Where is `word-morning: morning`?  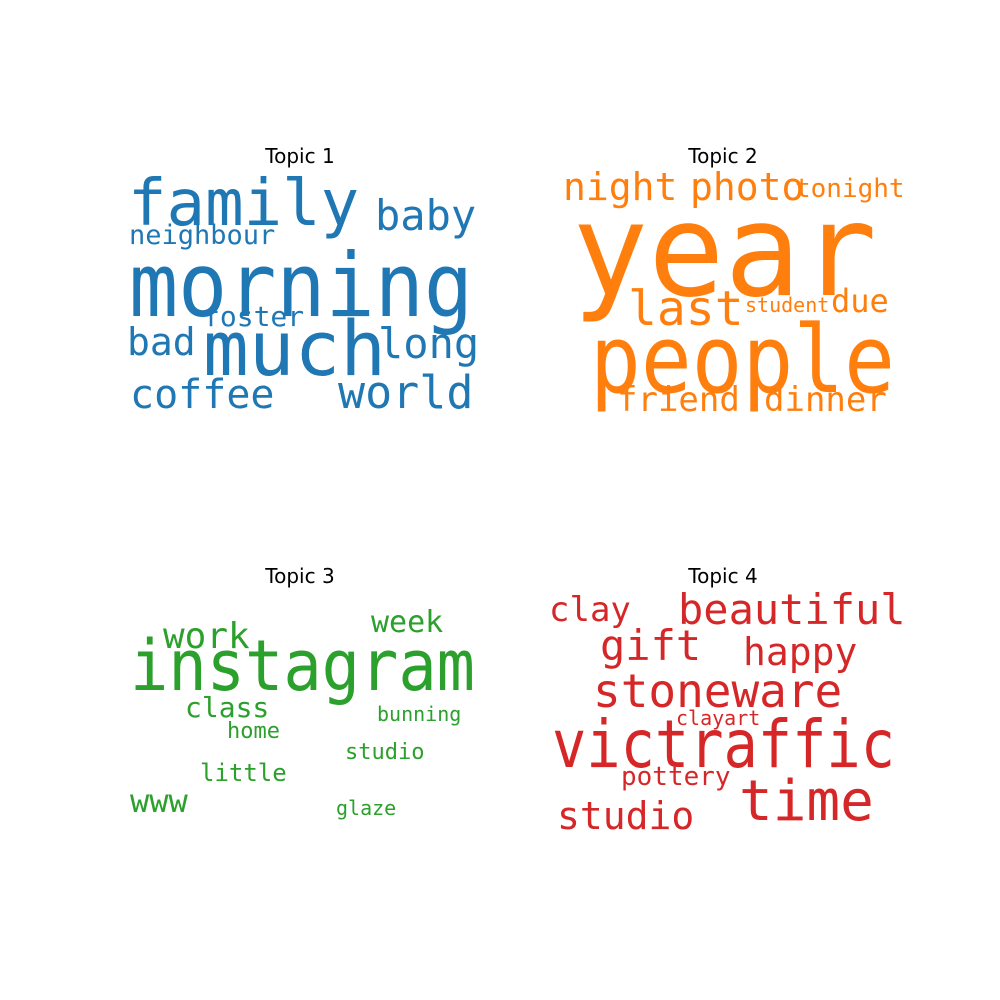 word-morning: morning is located at coordinates (301, 285).